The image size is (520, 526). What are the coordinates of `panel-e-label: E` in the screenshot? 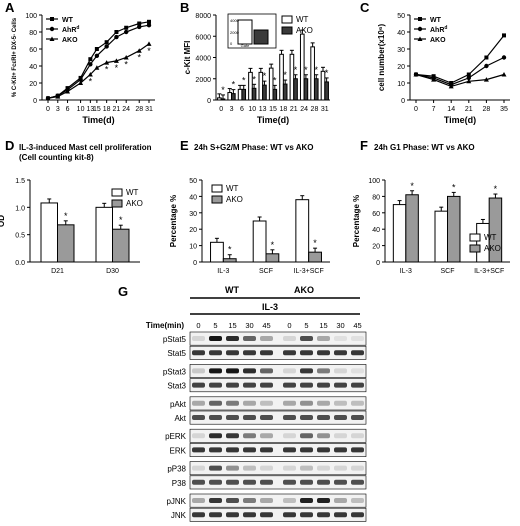 It's located at (184, 145).